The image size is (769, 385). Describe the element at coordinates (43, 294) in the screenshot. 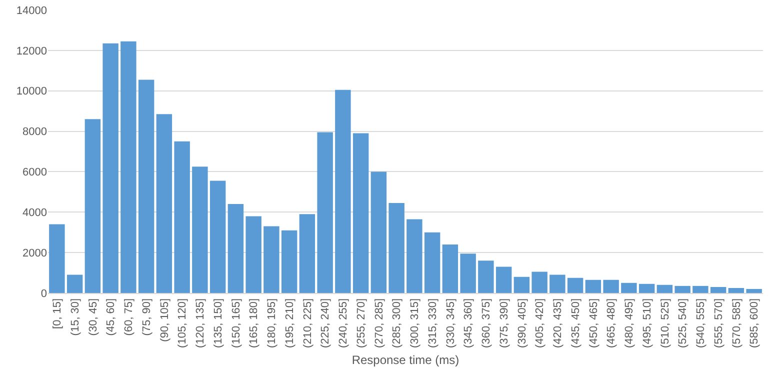

I see `y-tick-label: 0` at that location.